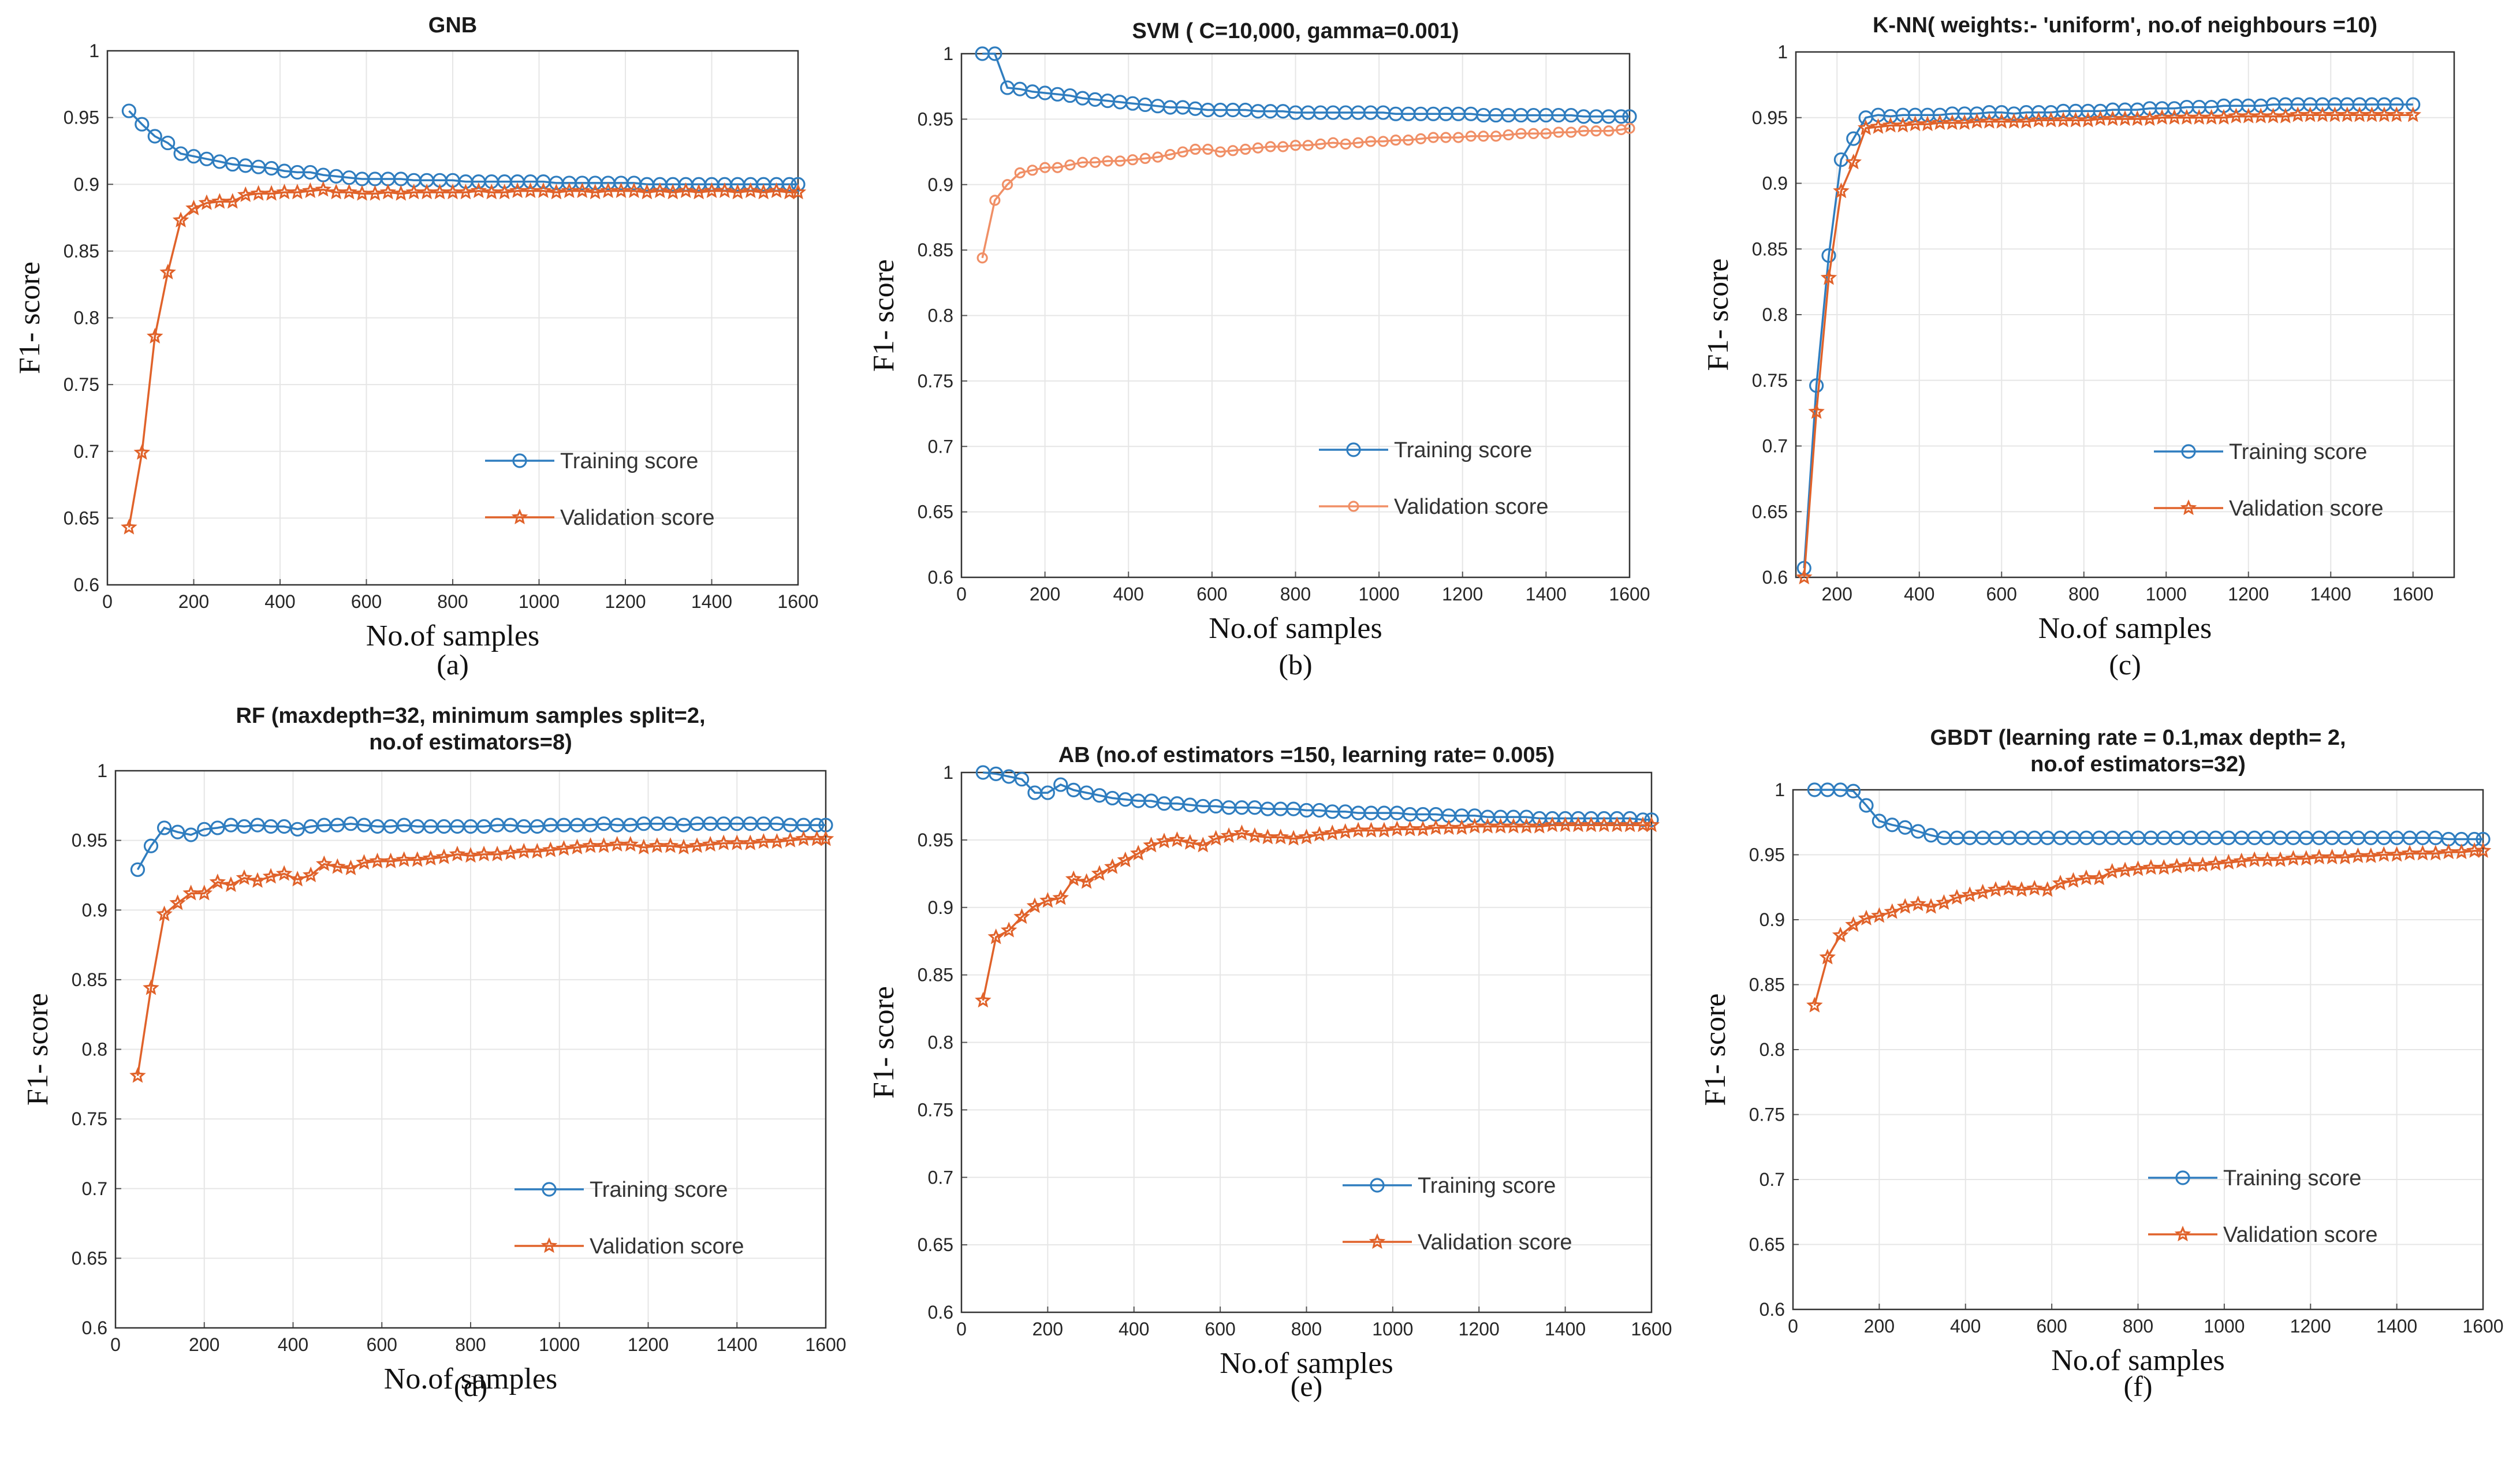 The width and height of the screenshot is (2520, 1478). What do you see at coordinates (1837, 594) in the screenshot?
I see `x-tick-label: 200` at bounding box center [1837, 594].